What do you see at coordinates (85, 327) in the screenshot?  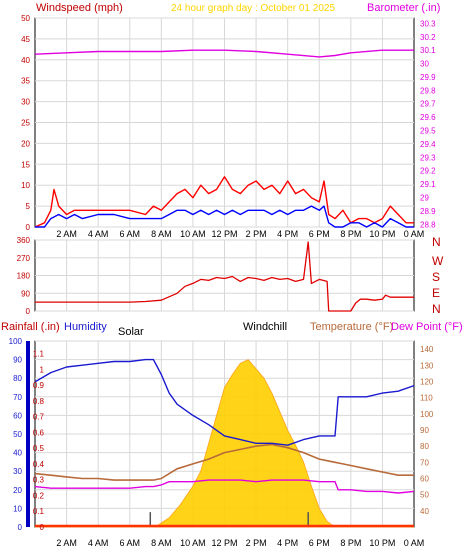 I see `humidity-axis-label: Humidity` at bounding box center [85, 327].